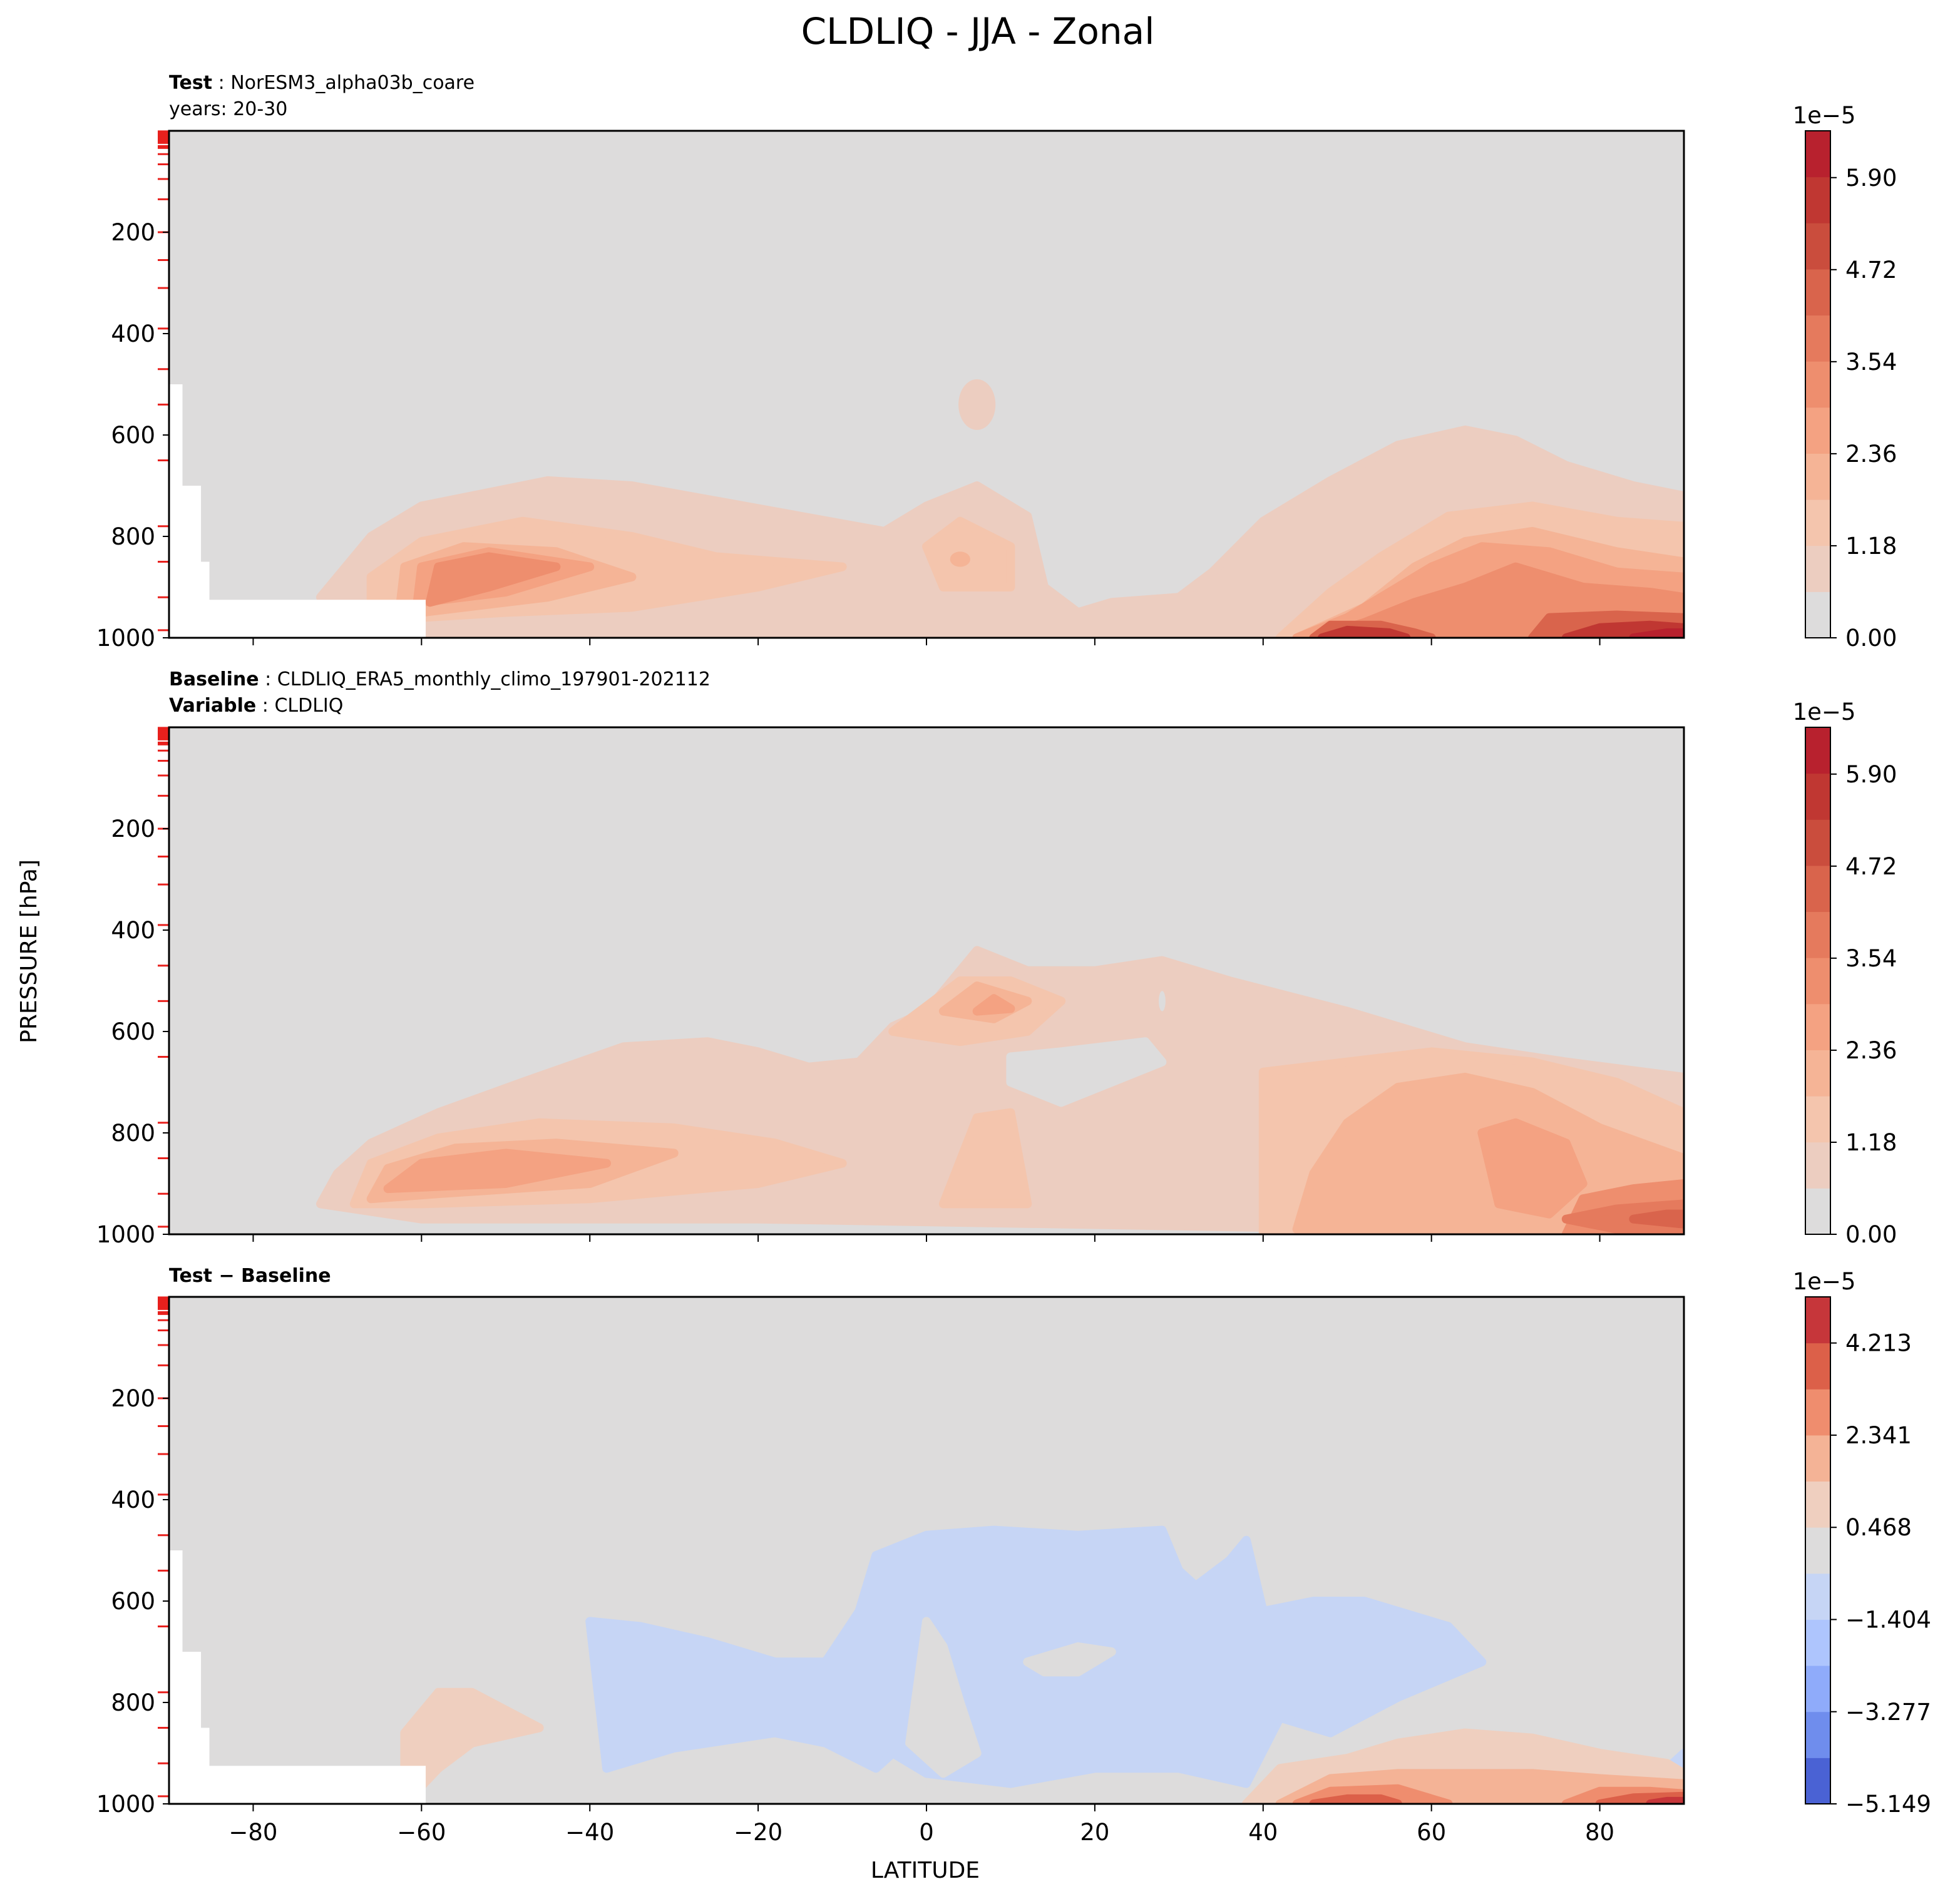 The width and height of the screenshot is (1960, 1899). I want to click on header-line: Test − Baseline, so click(250, 1276).